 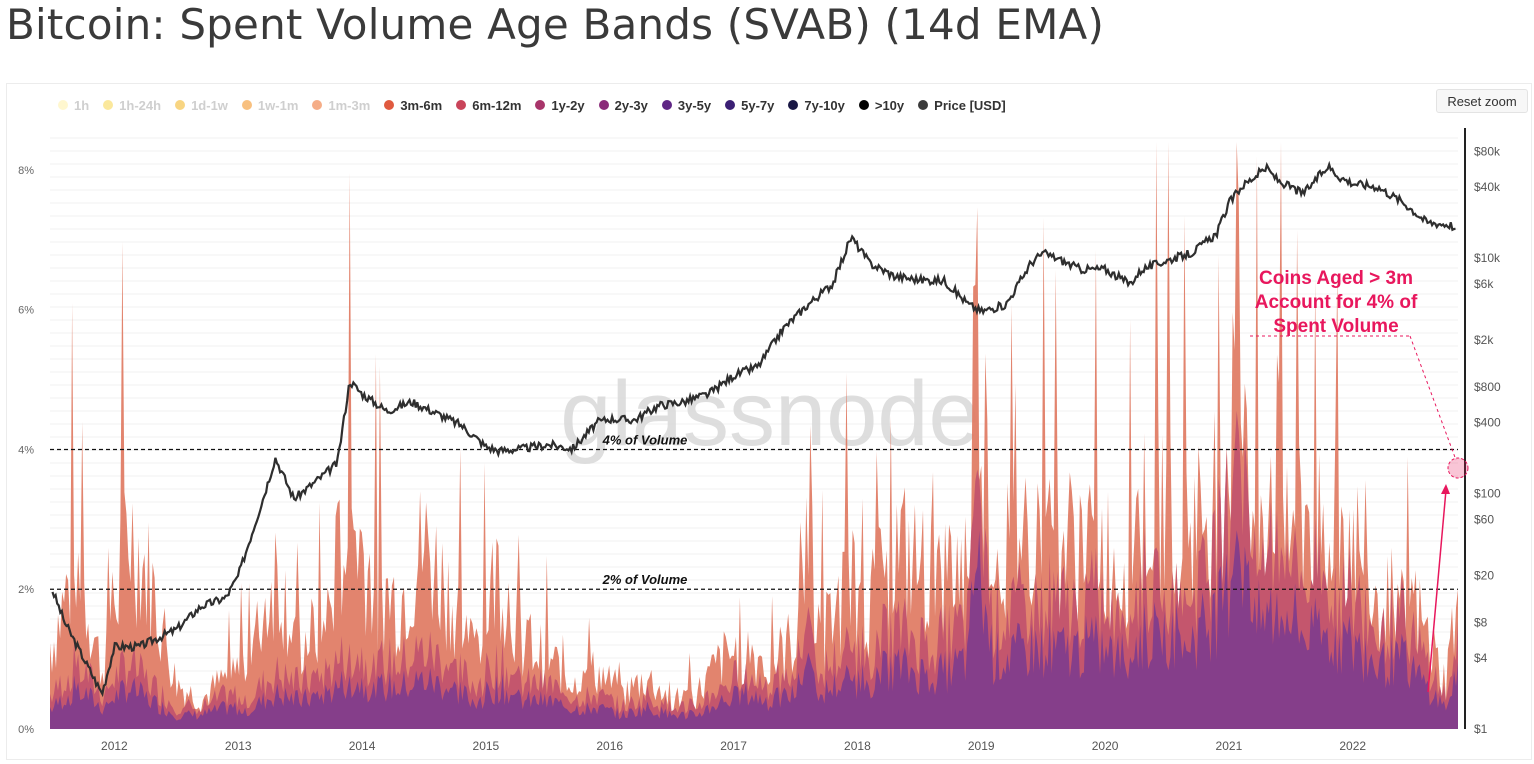 I want to click on legend-label: 1h, so click(x=82, y=105).